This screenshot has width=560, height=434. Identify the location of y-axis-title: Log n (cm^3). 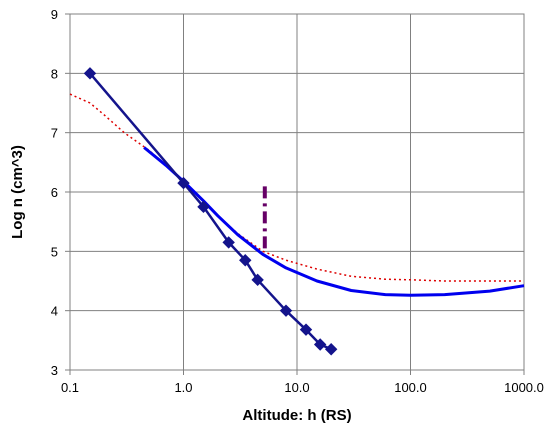
(17, 192).